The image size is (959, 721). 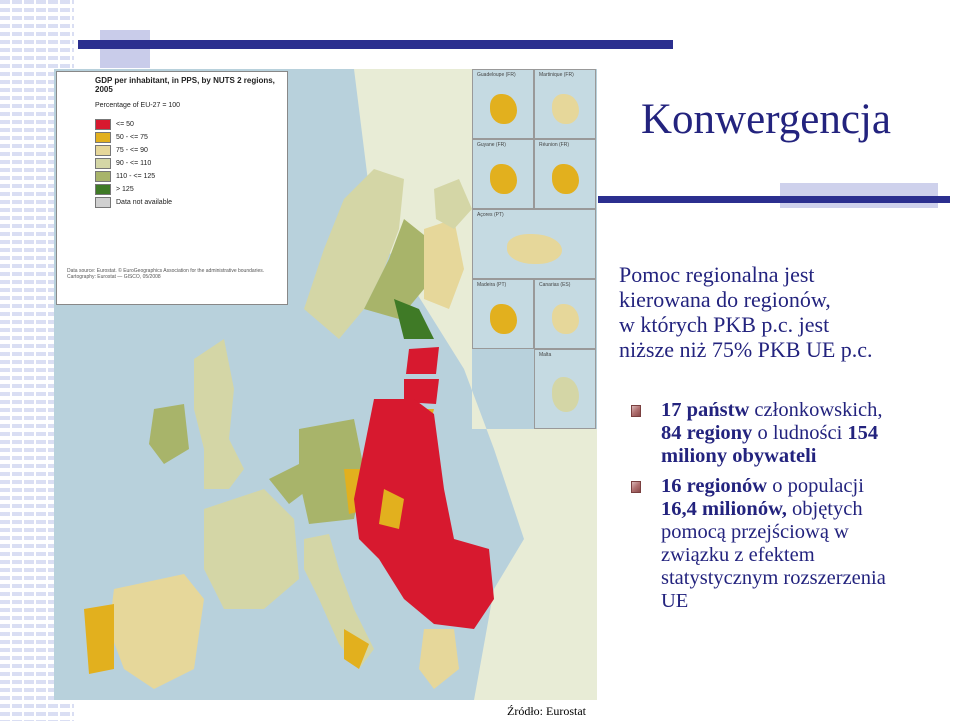 What do you see at coordinates (251, 549) in the screenshot?
I see `region-france` at bounding box center [251, 549].